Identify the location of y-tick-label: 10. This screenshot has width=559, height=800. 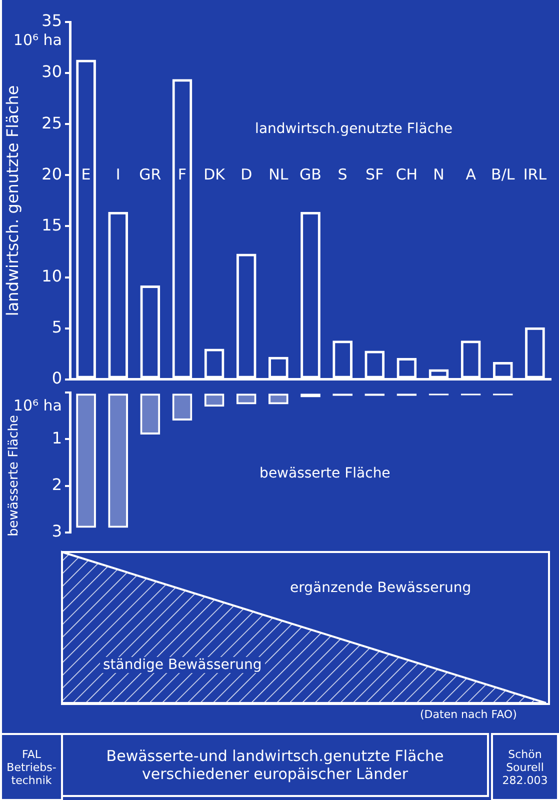
(52, 276).